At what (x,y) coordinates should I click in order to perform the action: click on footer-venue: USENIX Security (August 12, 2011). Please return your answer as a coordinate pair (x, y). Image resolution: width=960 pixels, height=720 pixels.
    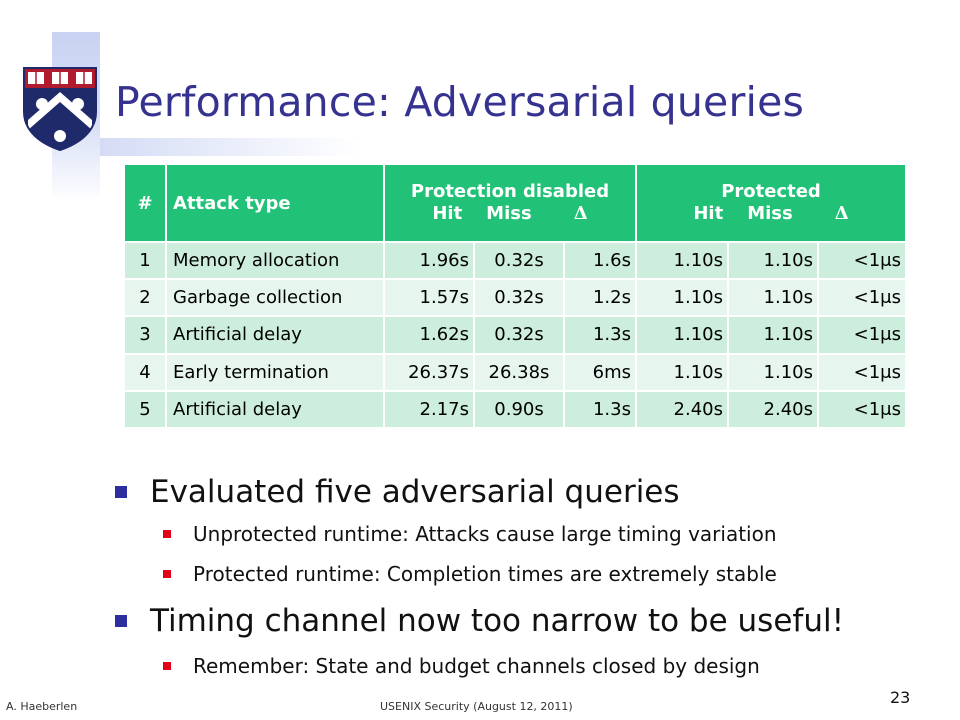
    Looking at the image, I should click on (476, 706).